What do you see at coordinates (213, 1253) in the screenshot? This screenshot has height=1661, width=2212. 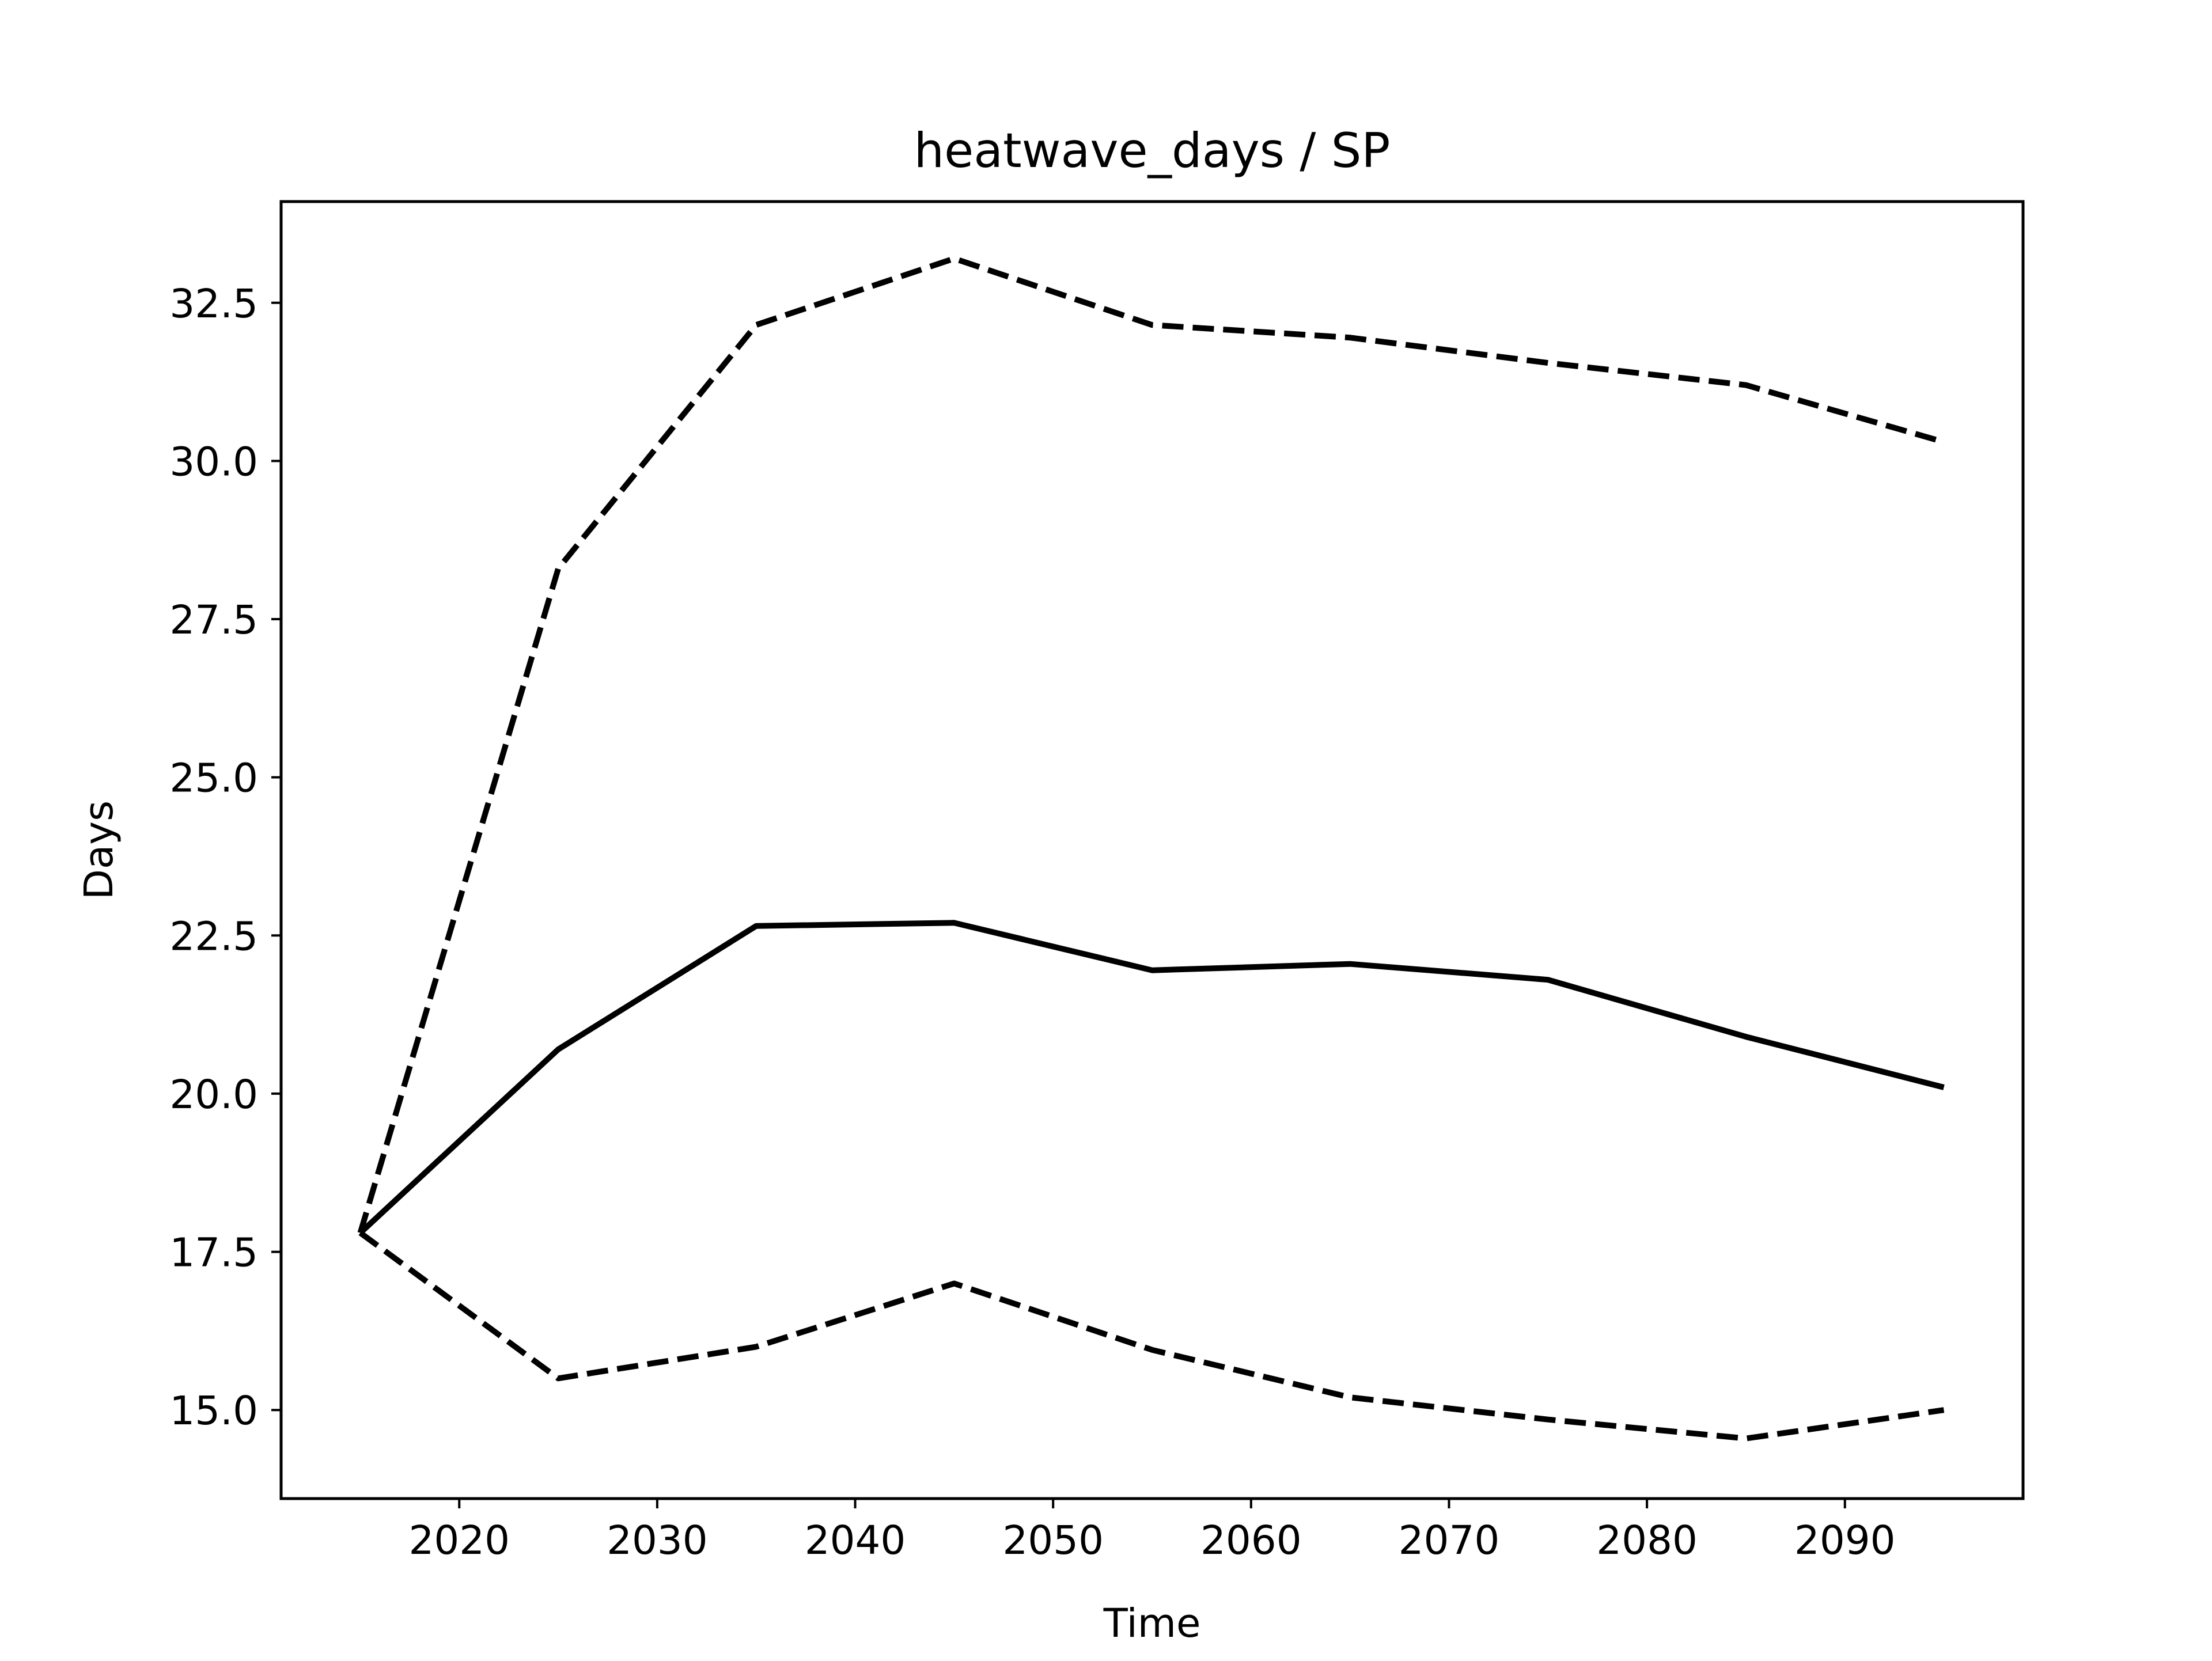 I see `y-tick-label: 17.5` at bounding box center [213, 1253].